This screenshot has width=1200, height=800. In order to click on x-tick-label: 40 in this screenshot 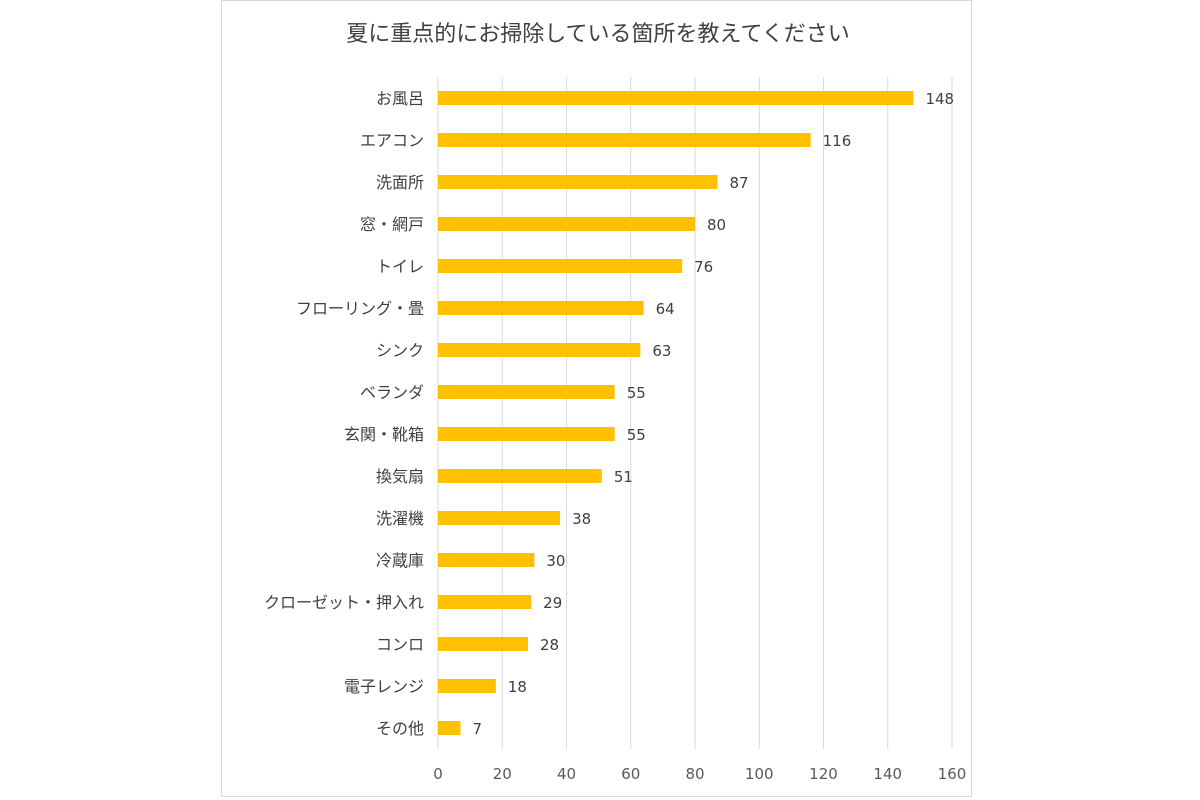, I will do `click(566, 774)`.